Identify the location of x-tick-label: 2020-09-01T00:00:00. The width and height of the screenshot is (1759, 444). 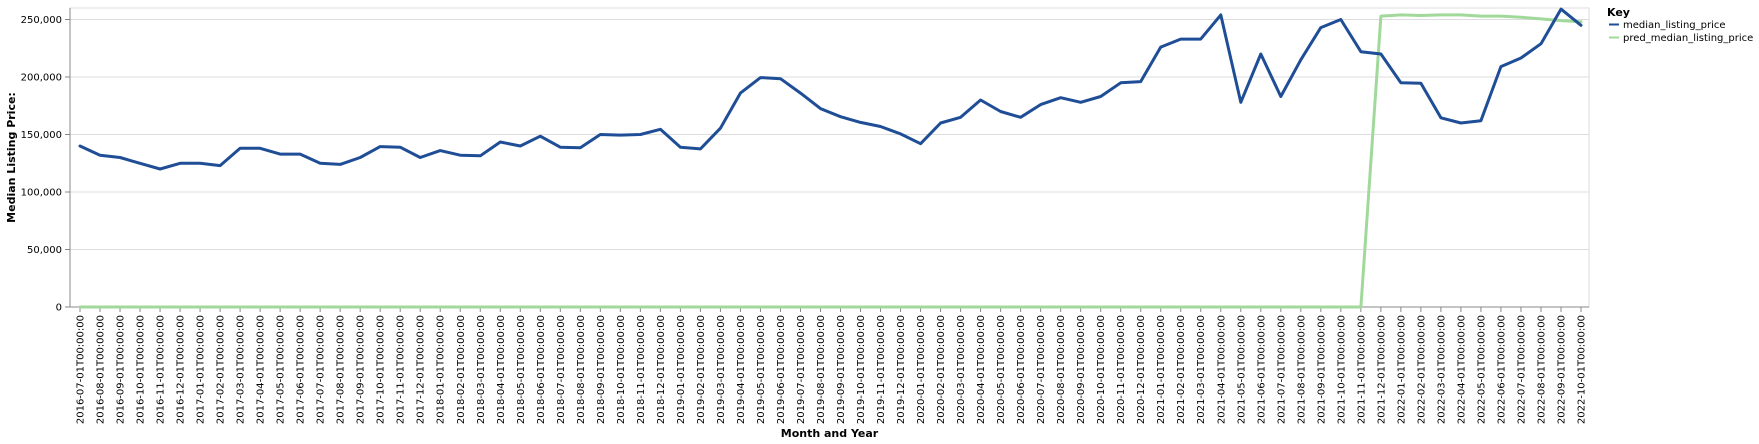
(1081, 369).